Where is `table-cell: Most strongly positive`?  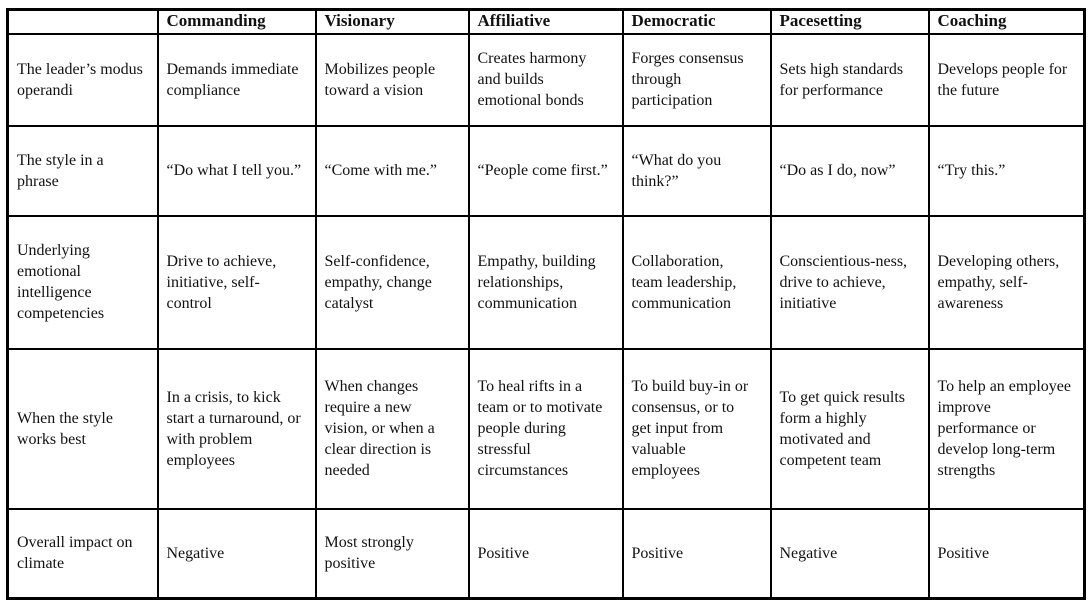
table-cell: Most strongly positive is located at coordinates (392, 553).